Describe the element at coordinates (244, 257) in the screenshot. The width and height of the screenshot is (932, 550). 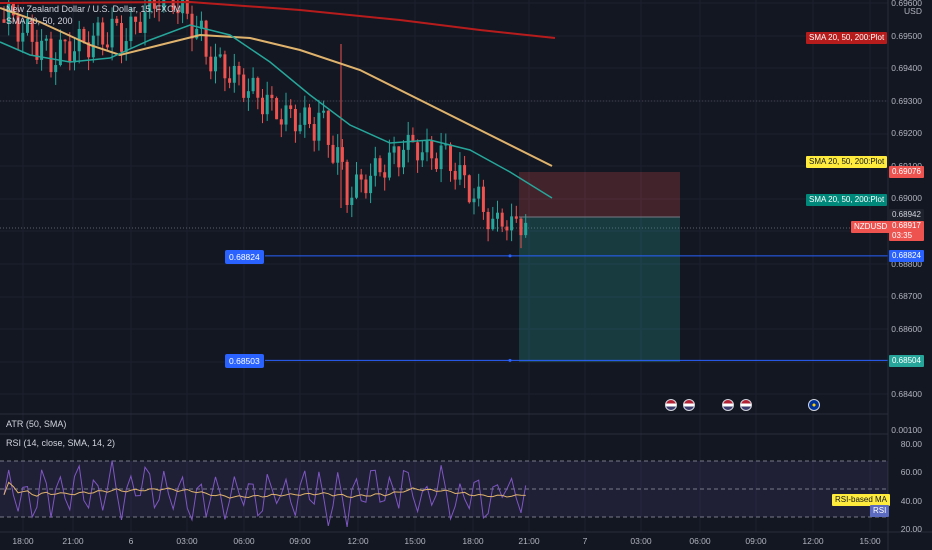
I see `order-line-button: 0.68824` at that location.